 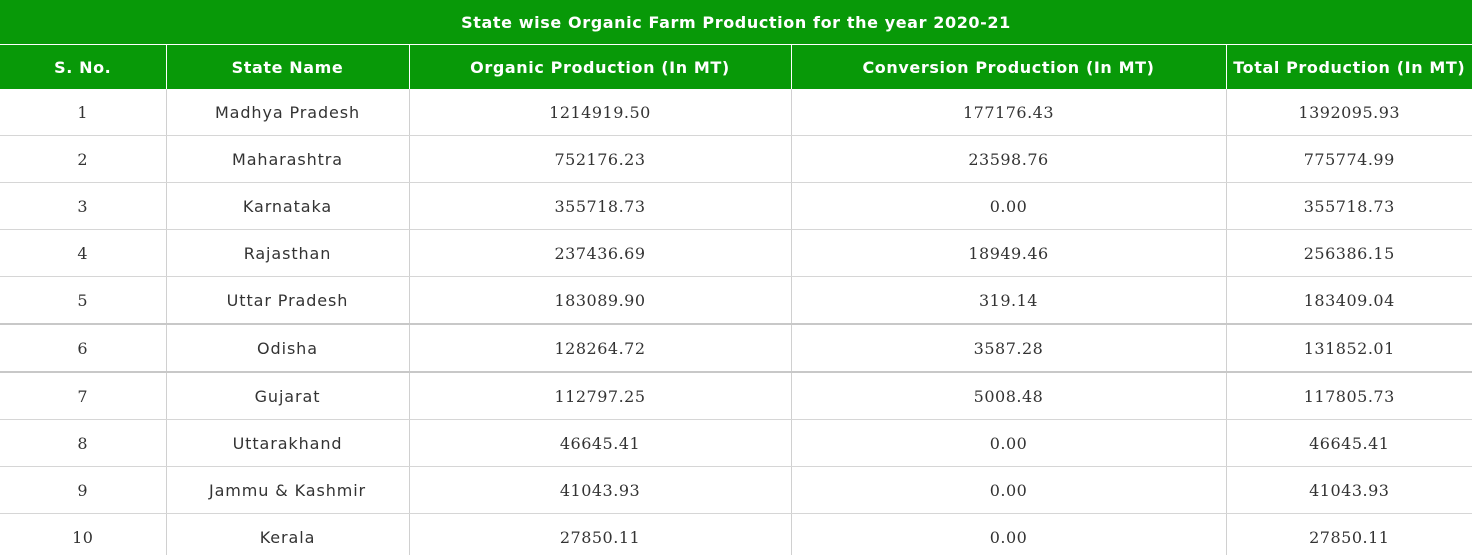 What do you see at coordinates (288, 300) in the screenshot?
I see `state-name-cell: Uttar Pradesh` at bounding box center [288, 300].